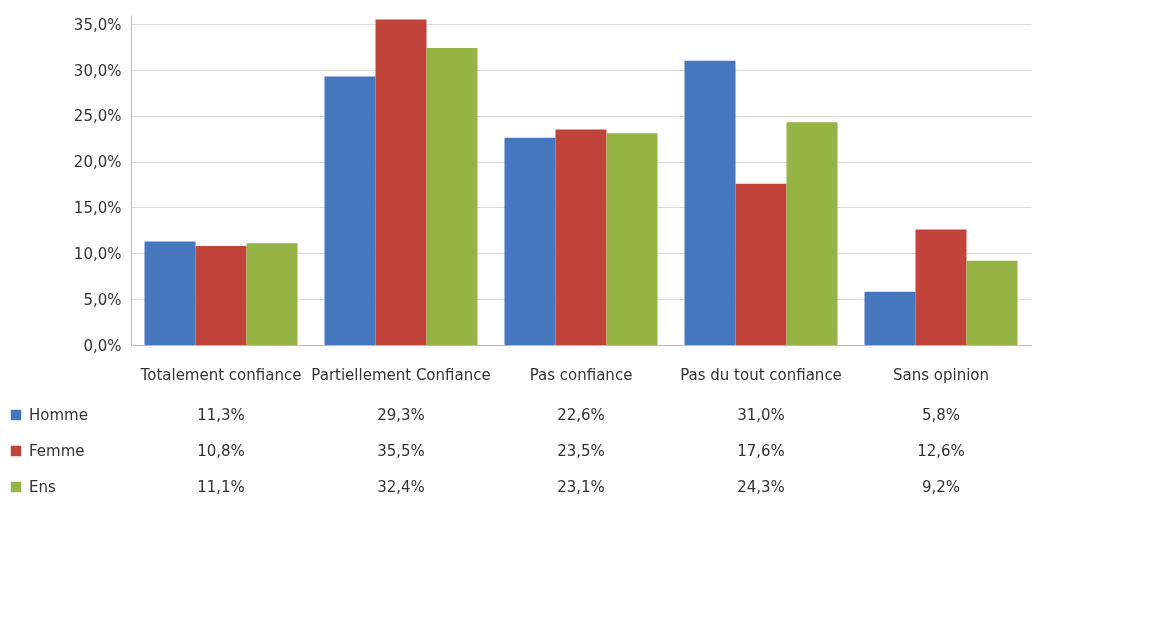 The height and width of the screenshot is (619, 1162). What do you see at coordinates (941, 487) in the screenshot?
I see `data-label: 9,2%` at bounding box center [941, 487].